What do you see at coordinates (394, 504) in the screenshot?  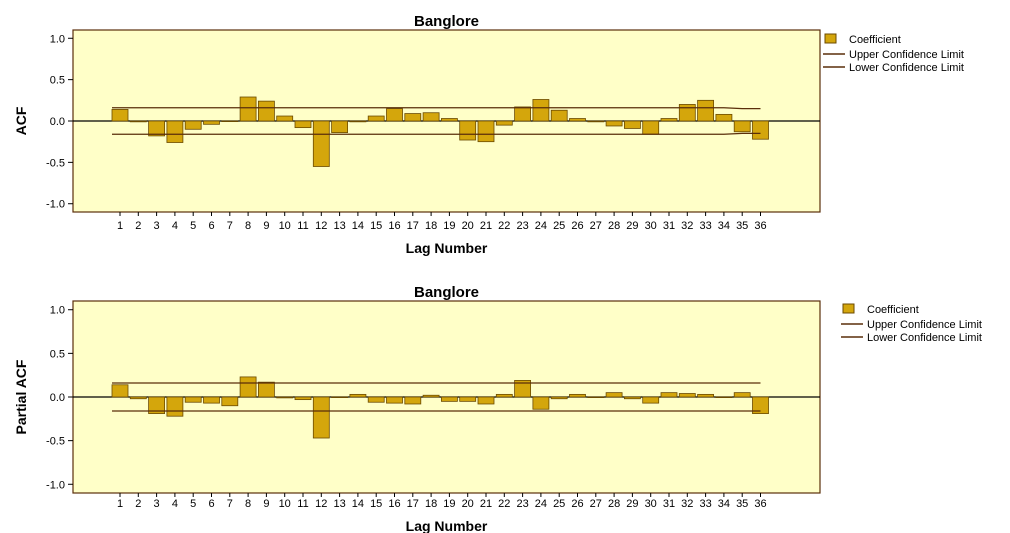 I see `x-tick-label: 16` at bounding box center [394, 504].